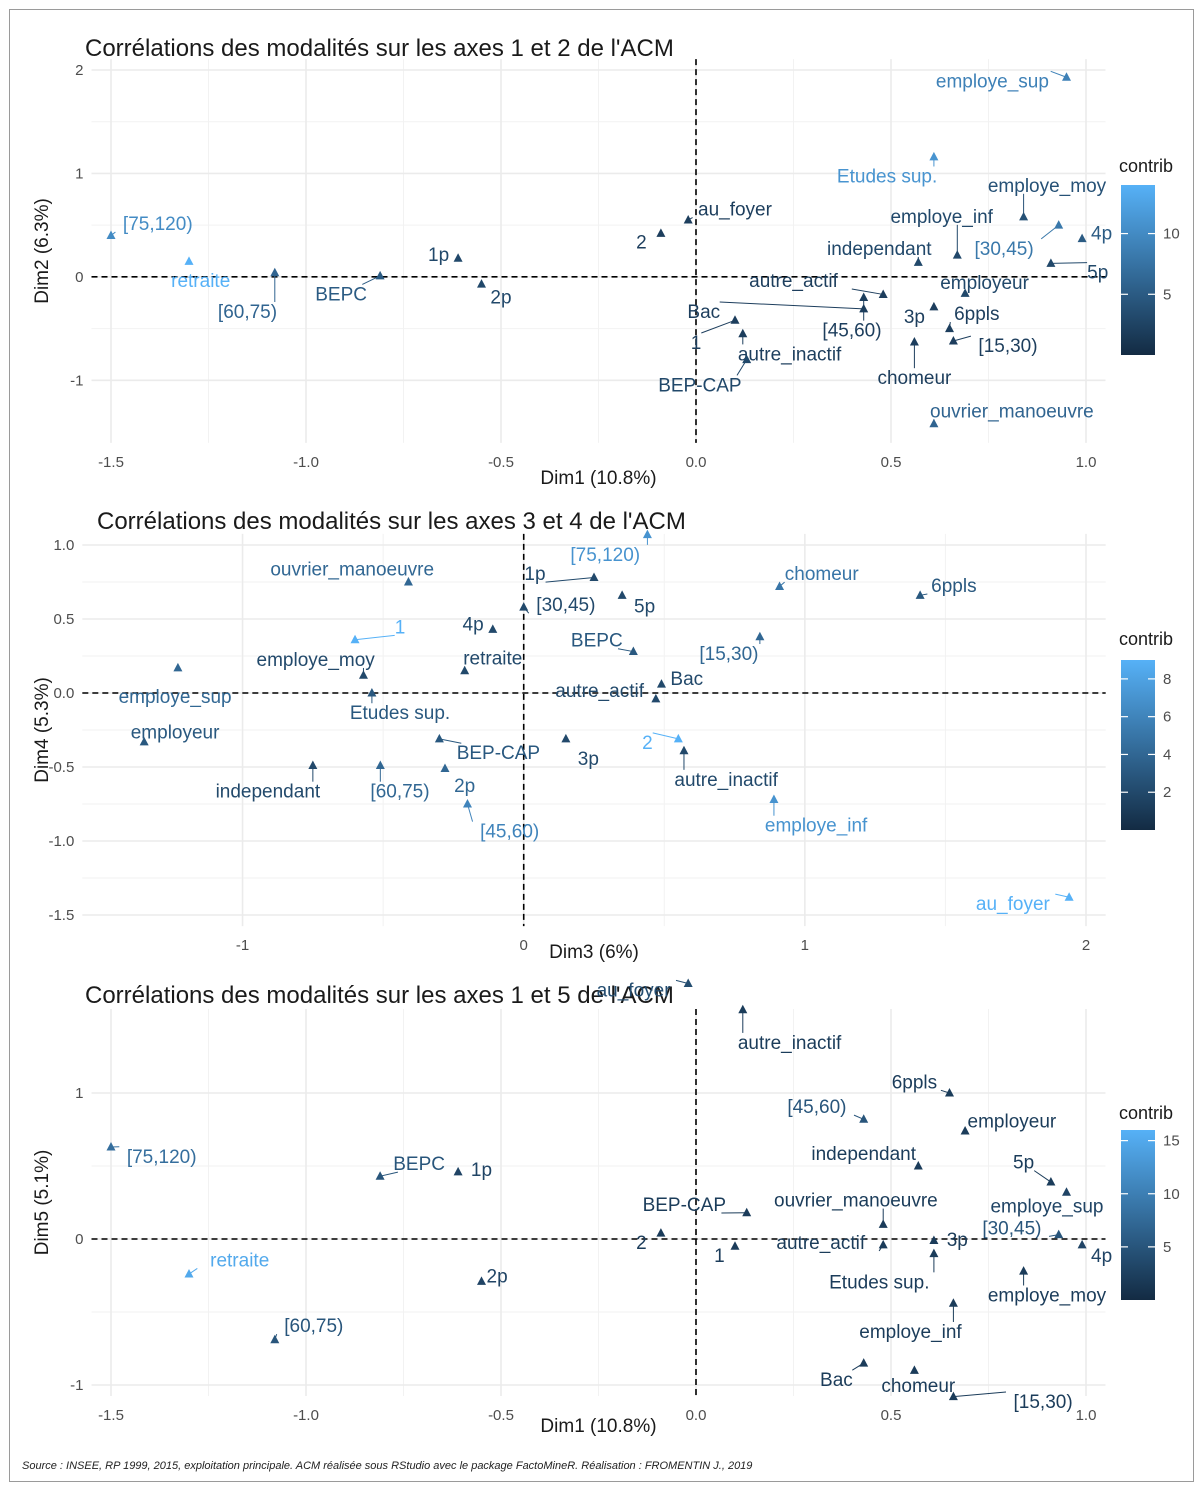  Describe the element at coordinates (151, 1155) in the screenshot. I see `point-group: [75,120)` at that location.